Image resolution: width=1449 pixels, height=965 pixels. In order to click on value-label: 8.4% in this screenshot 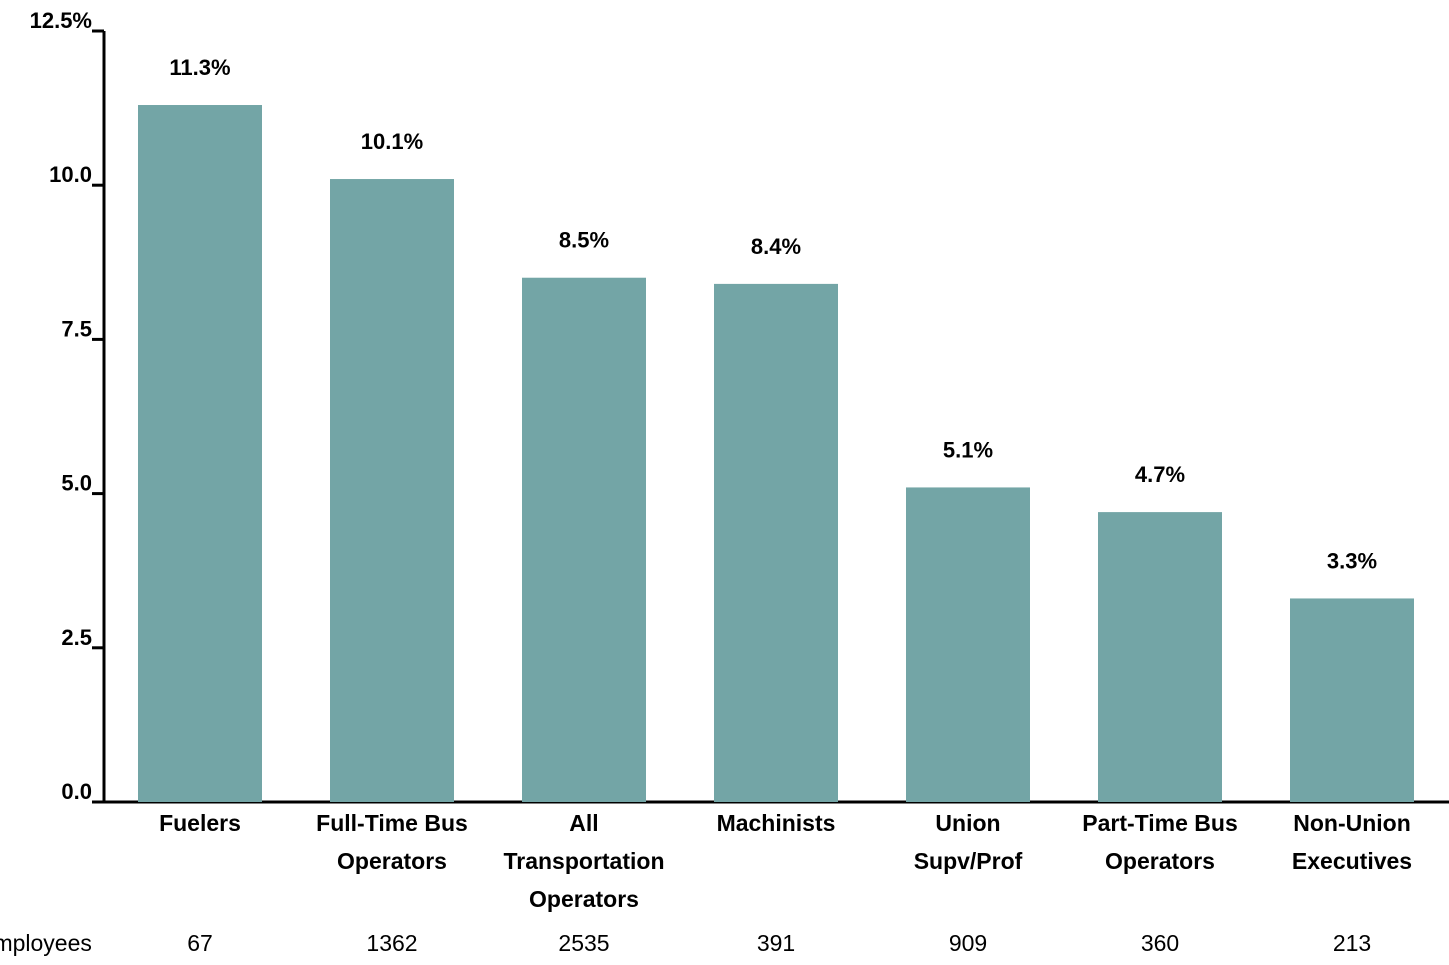, I will do `click(776, 246)`.